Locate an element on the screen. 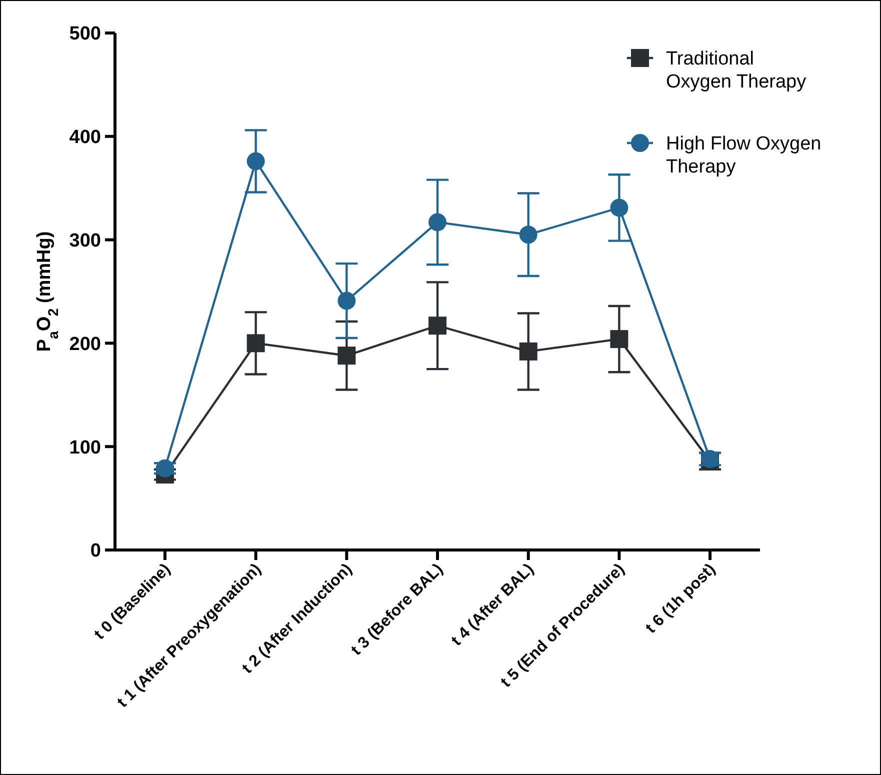 This screenshot has height=775, width=881. y-tick-label: 400 is located at coordinates (85, 137).